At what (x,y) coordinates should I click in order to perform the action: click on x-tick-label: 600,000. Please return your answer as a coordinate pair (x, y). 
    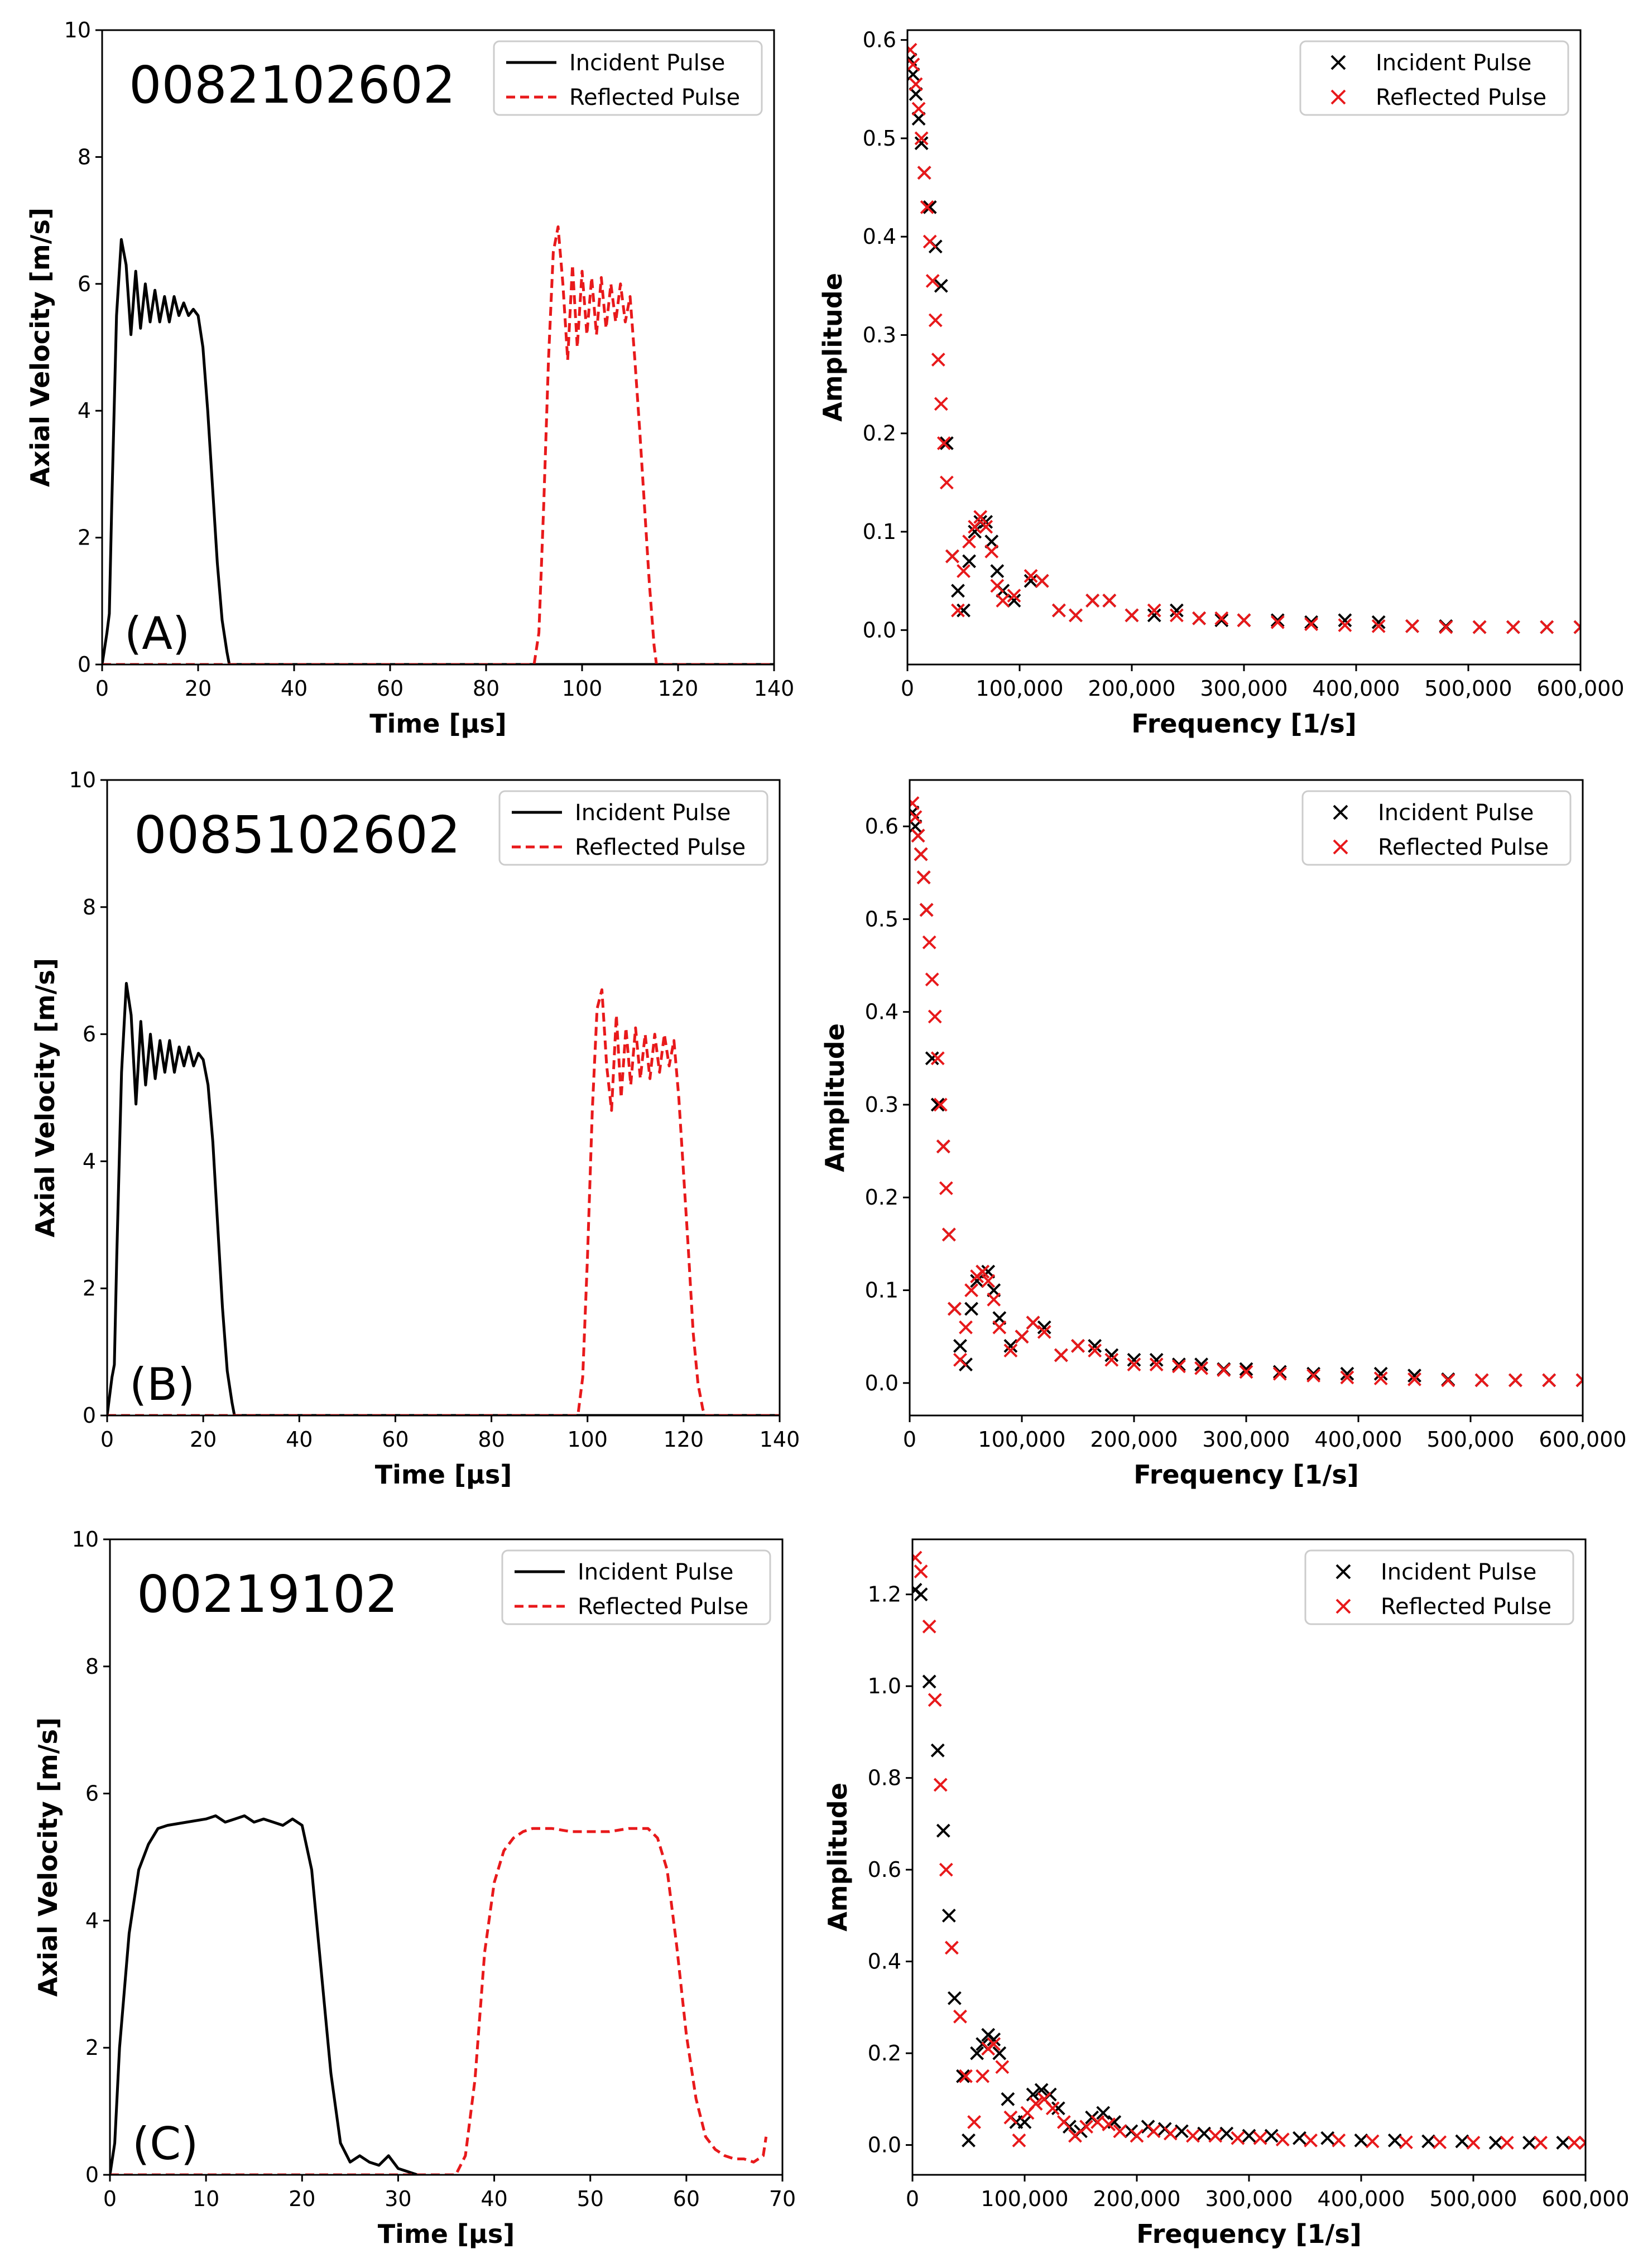
    Looking at the image, I should click on (1580, 688).